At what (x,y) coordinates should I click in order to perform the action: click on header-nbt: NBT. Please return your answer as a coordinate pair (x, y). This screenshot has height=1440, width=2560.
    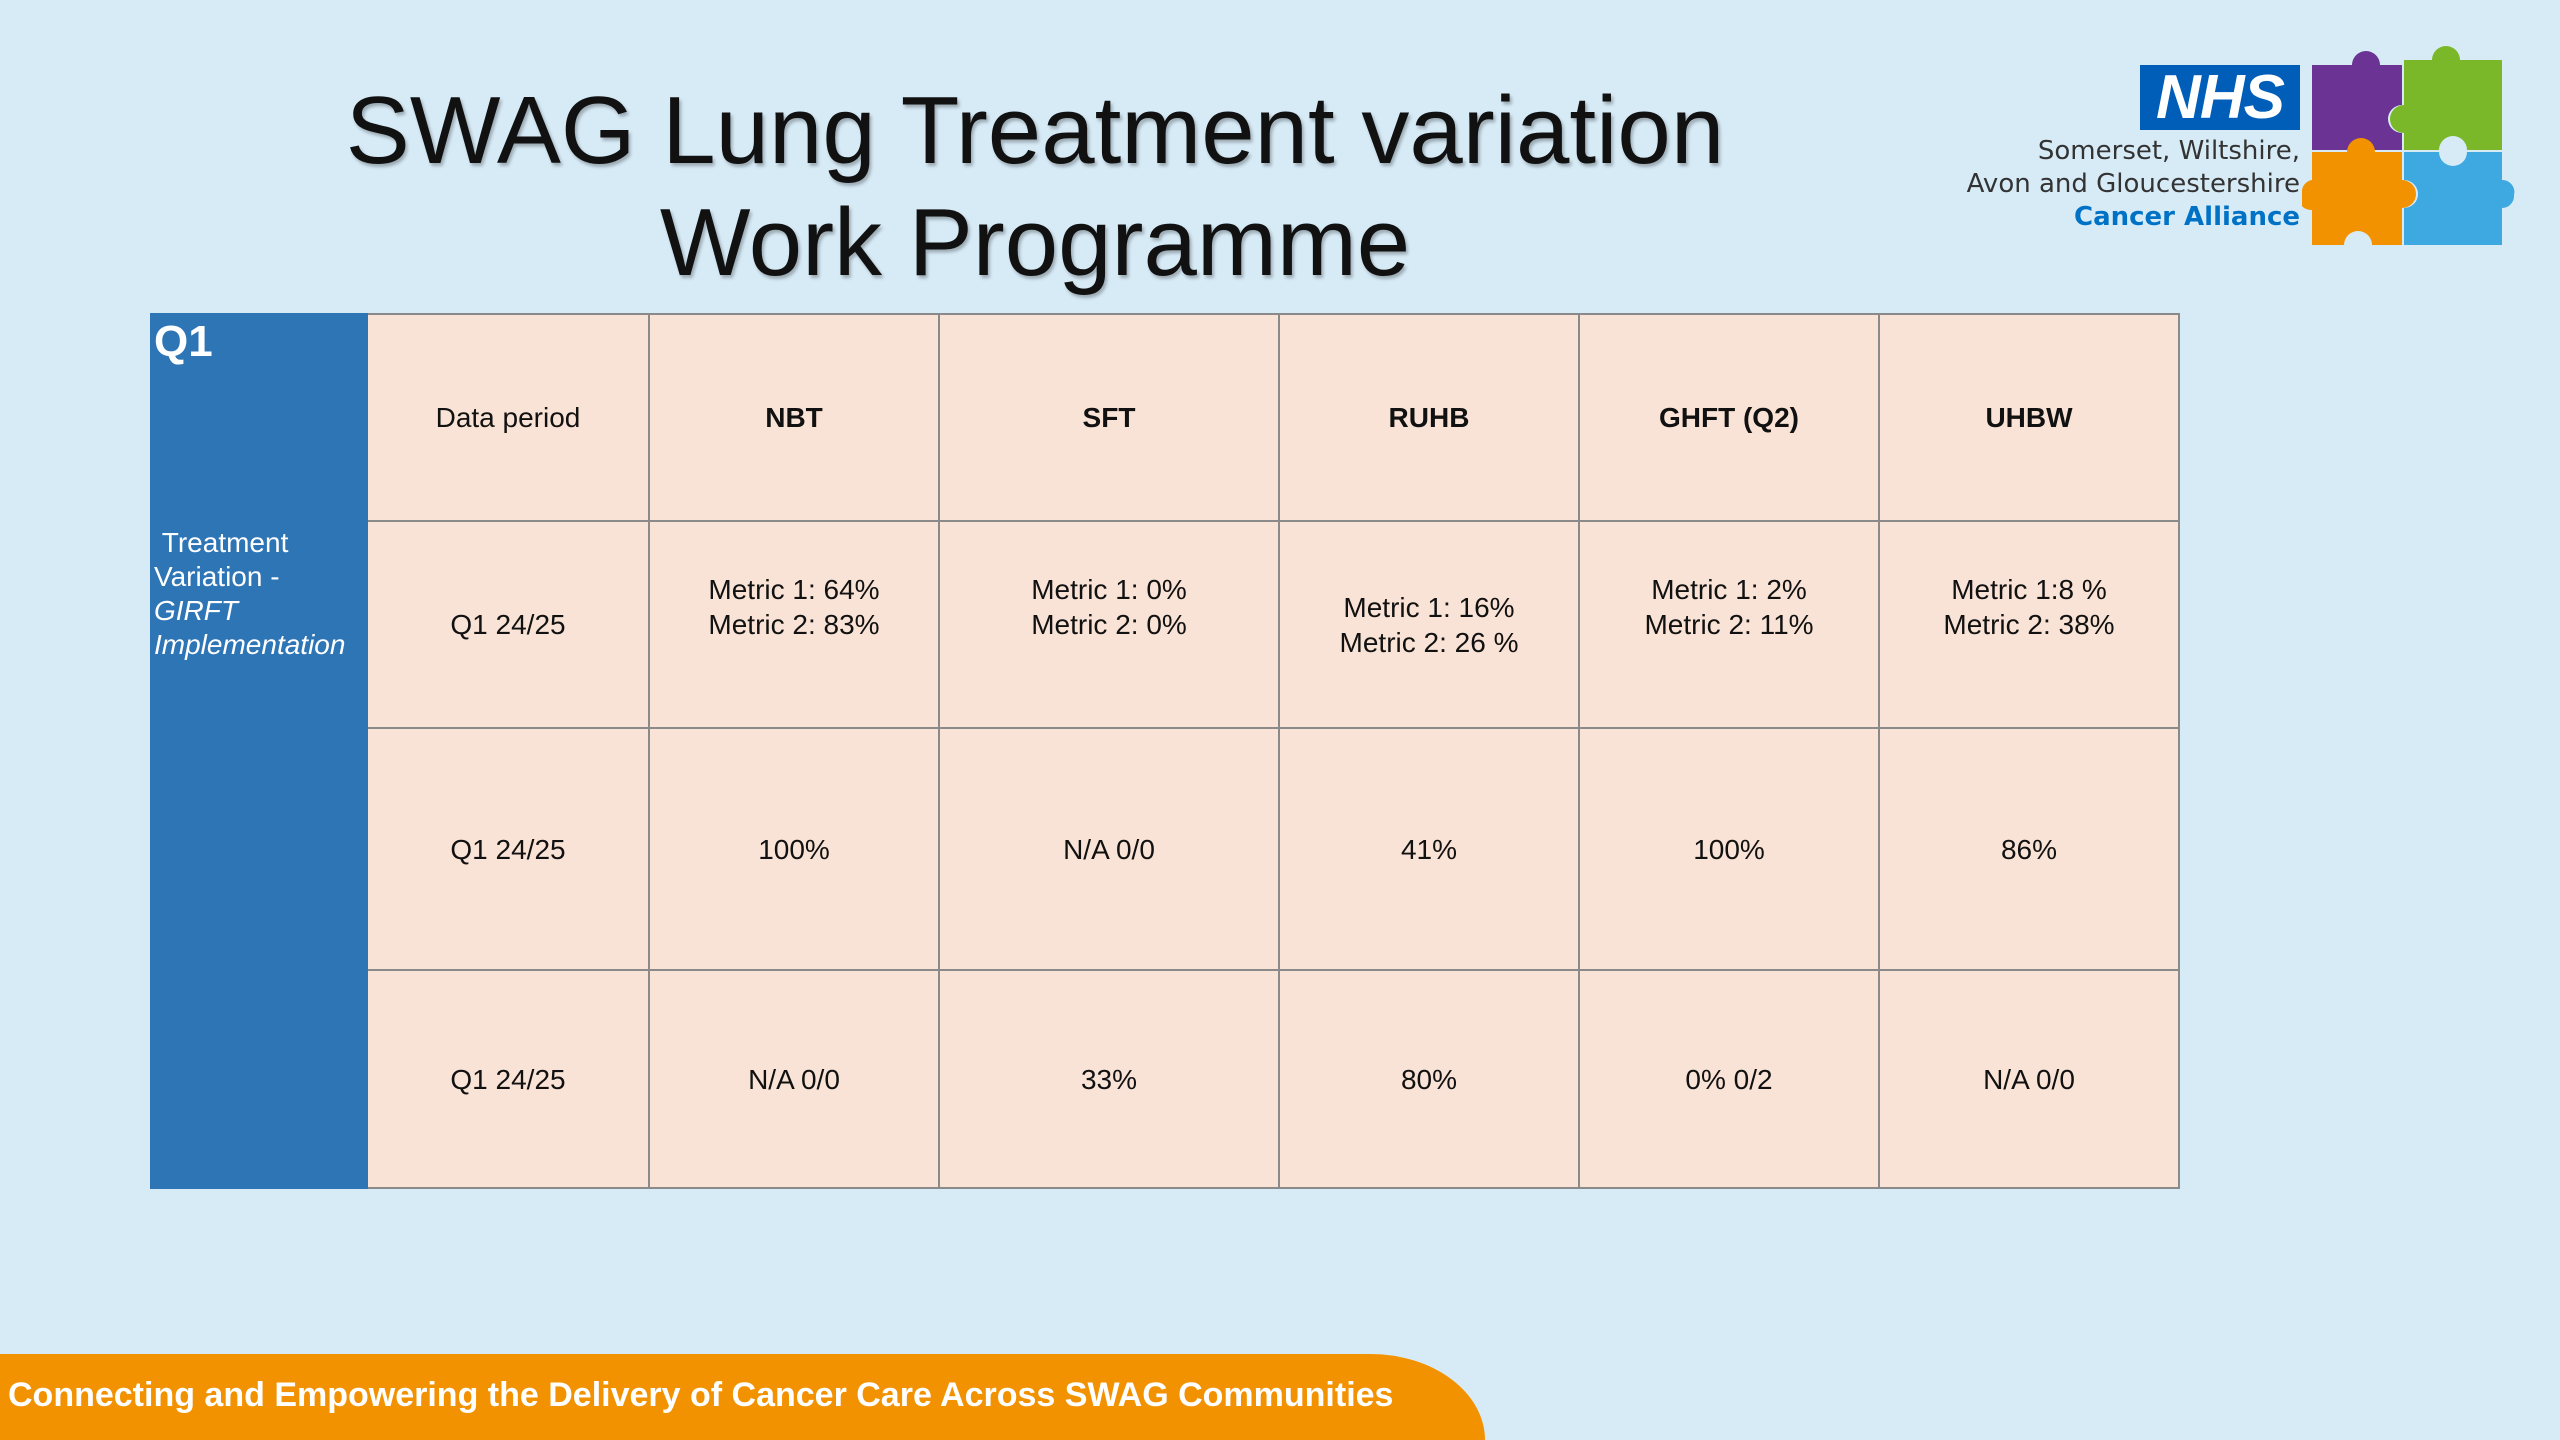
    Looking at the image, I should click on (794, 417).